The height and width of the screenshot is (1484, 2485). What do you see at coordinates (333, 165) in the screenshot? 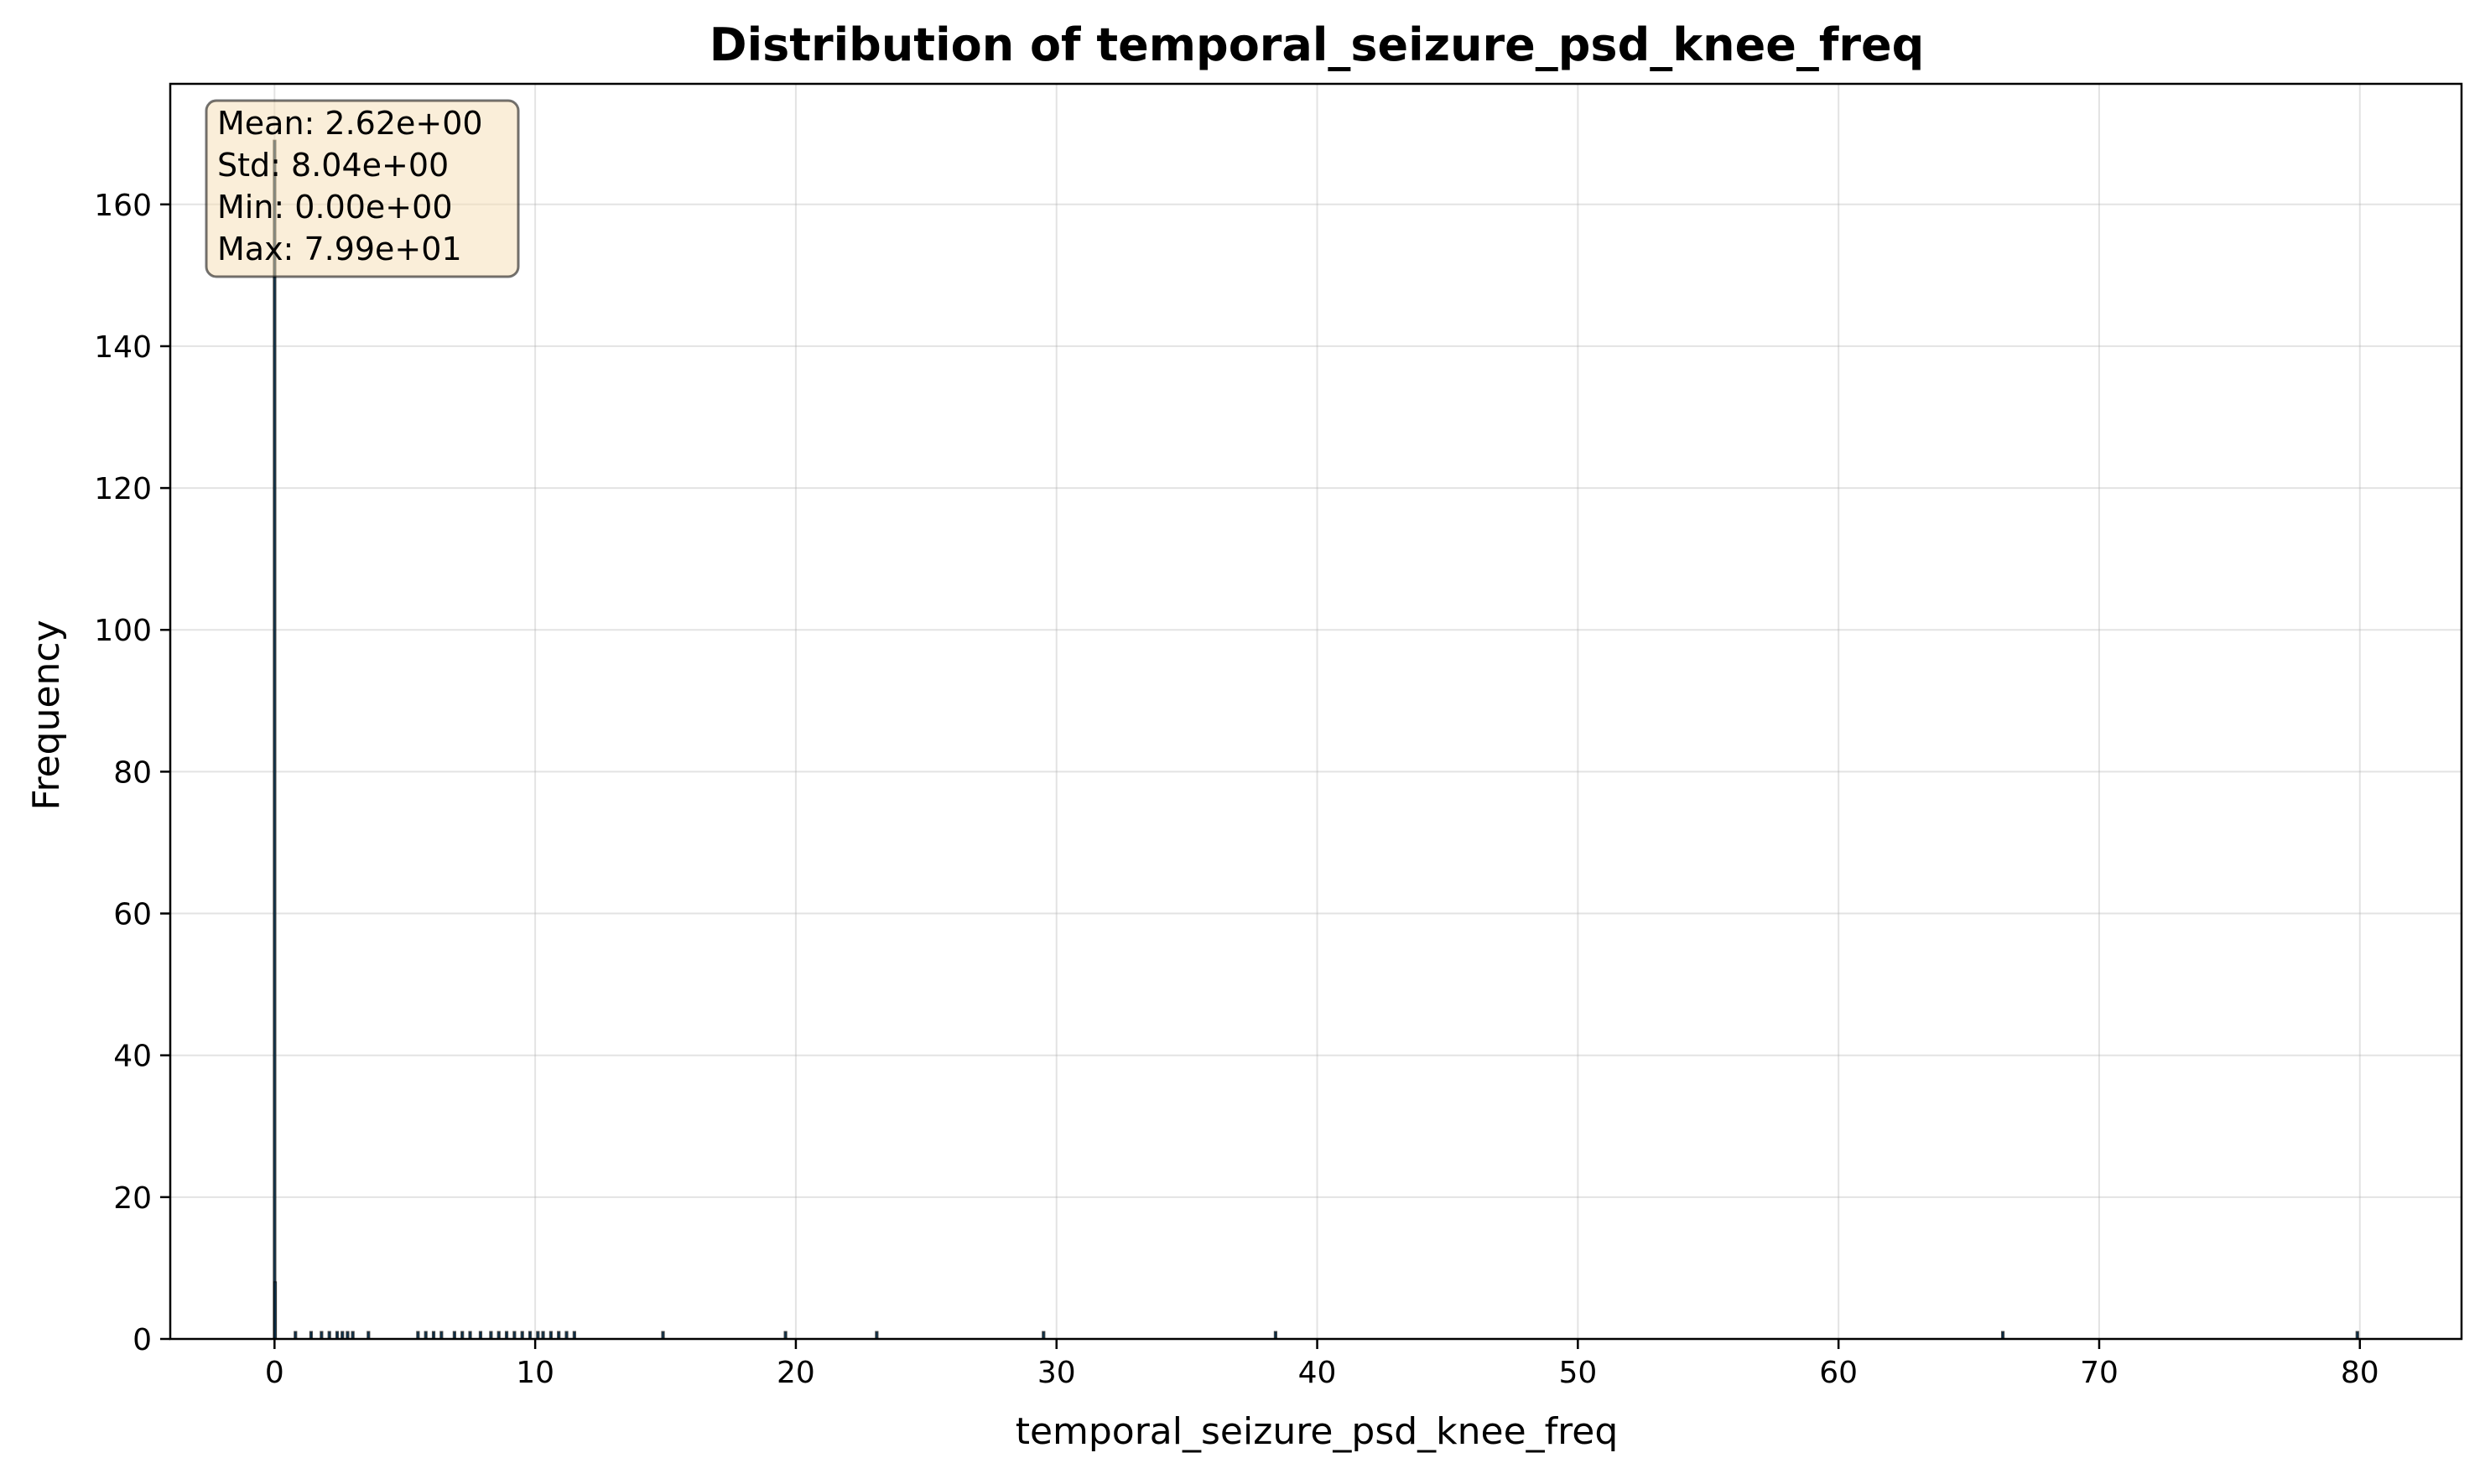
I see `stats-std: Std: 8.04e+00` at bounding box center [333, 165].